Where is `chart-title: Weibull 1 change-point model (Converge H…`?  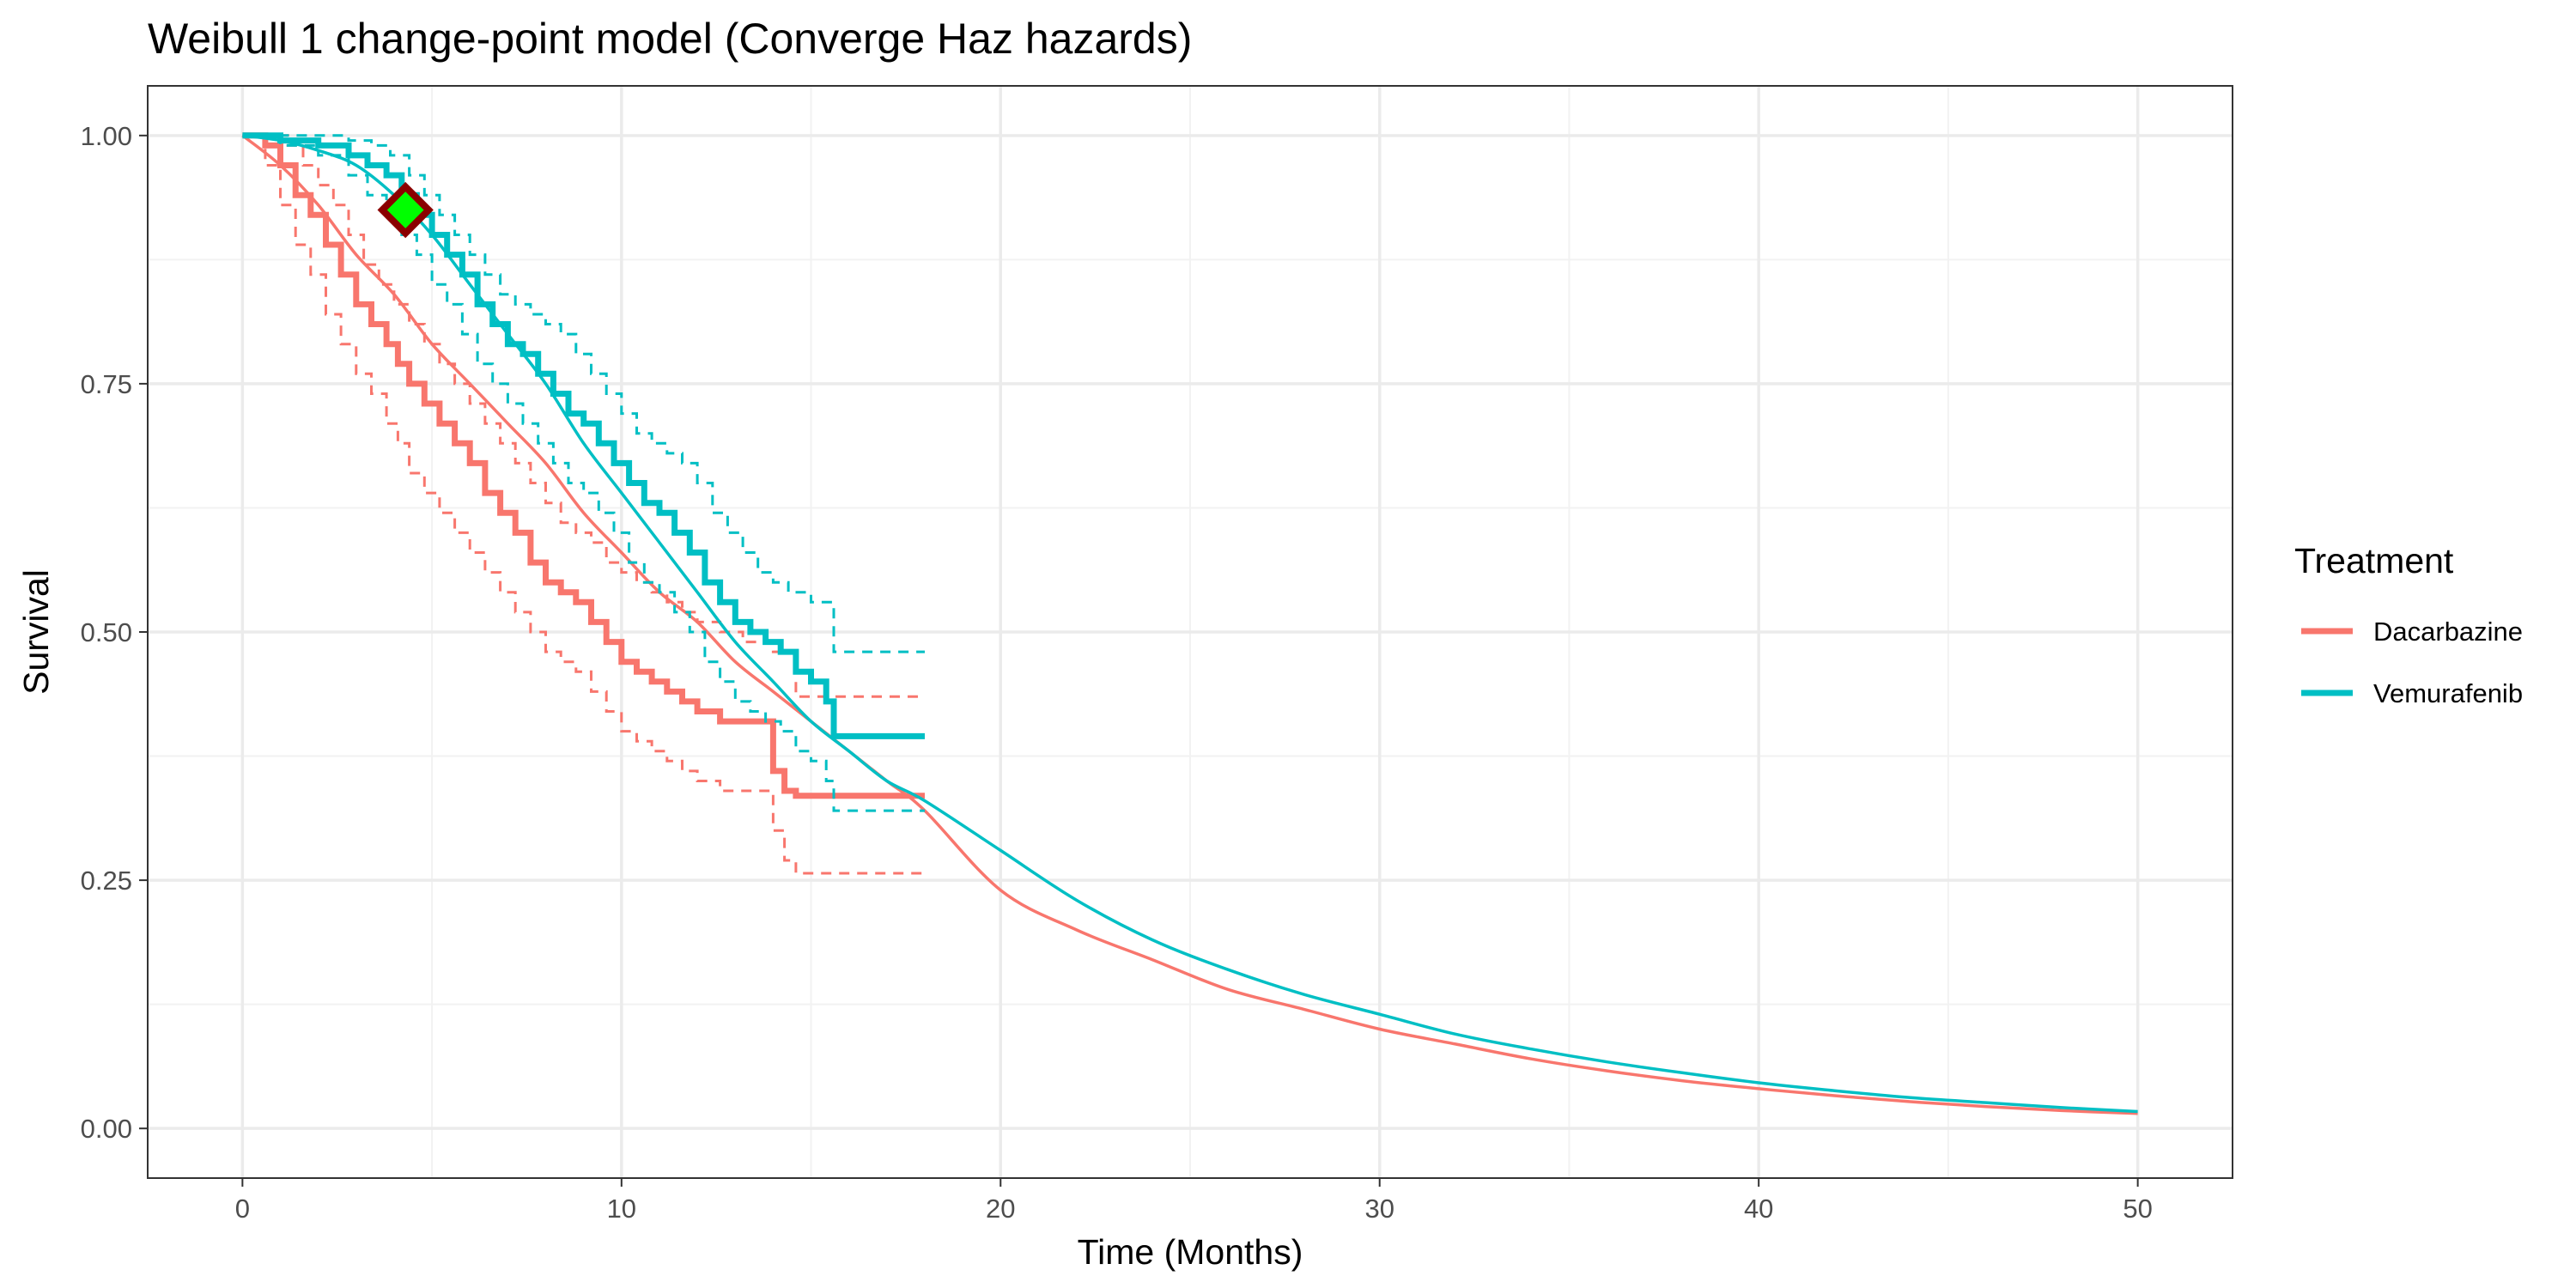
chart-title: Weibull 1 change-point model (Converge H… is located at coordinates (670, 39).